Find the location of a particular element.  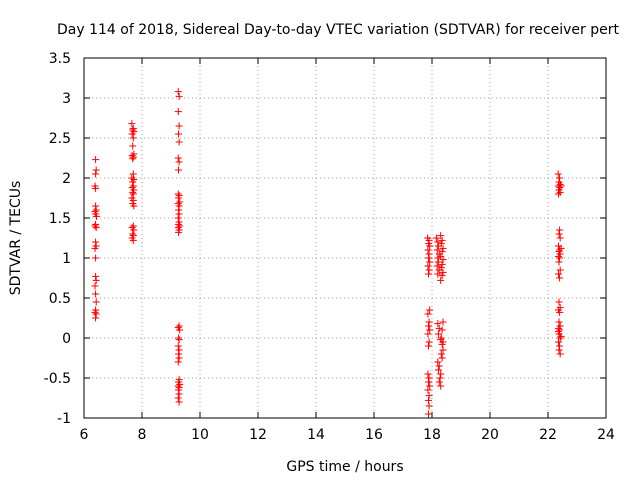

y-axis-title: SDTVAR / TECUs is located at coordinates (16, 238).